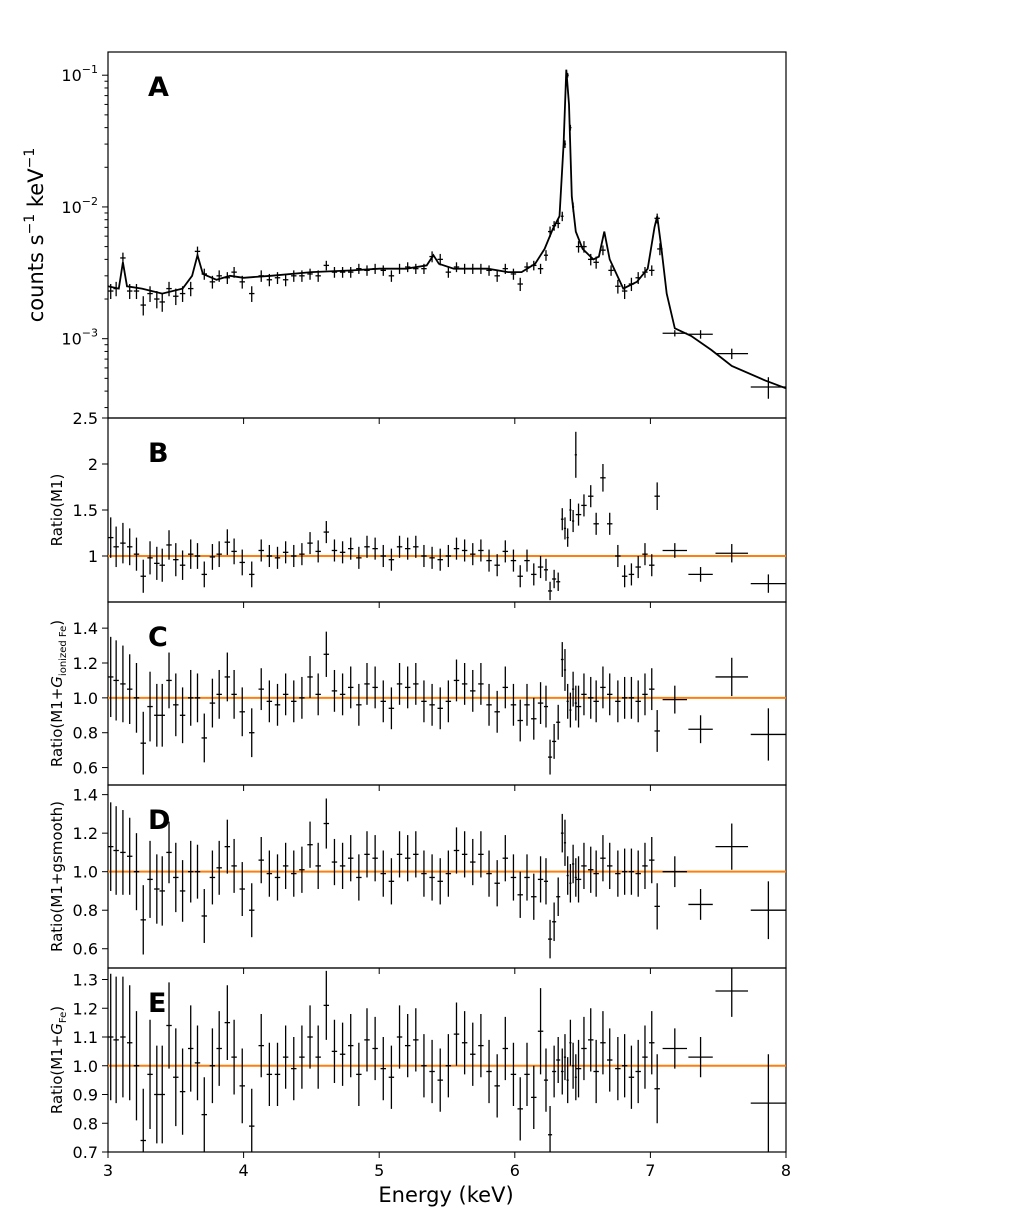  I want to click on panel-E-letter: E, so click(157, 1003).